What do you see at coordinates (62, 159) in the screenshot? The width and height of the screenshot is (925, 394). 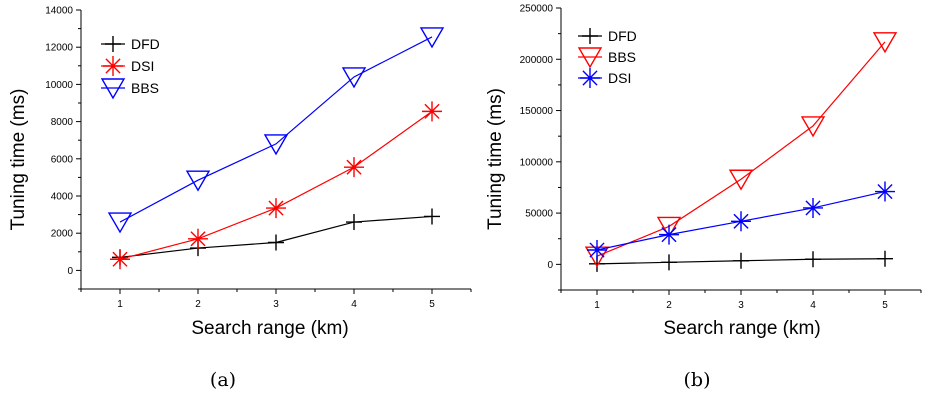 I see `y-tick-label: 6000` at bounding box center [62, 159].